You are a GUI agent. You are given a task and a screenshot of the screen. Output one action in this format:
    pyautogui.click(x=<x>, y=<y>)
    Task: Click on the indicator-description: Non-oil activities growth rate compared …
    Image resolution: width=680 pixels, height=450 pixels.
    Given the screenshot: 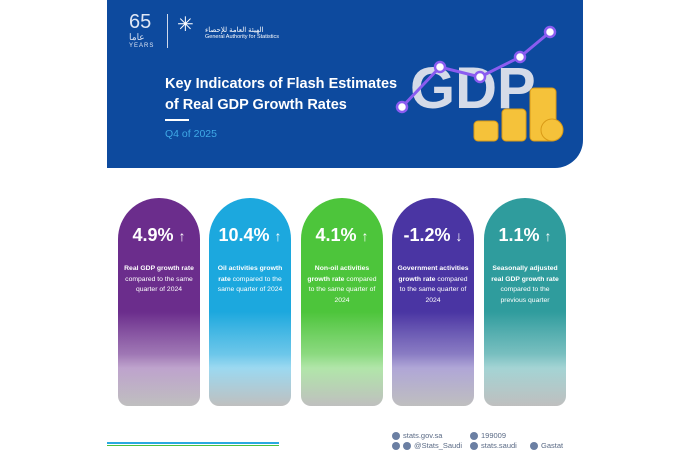 What is the action you would take?
    pyautogui.click(x=342, y=284)
    